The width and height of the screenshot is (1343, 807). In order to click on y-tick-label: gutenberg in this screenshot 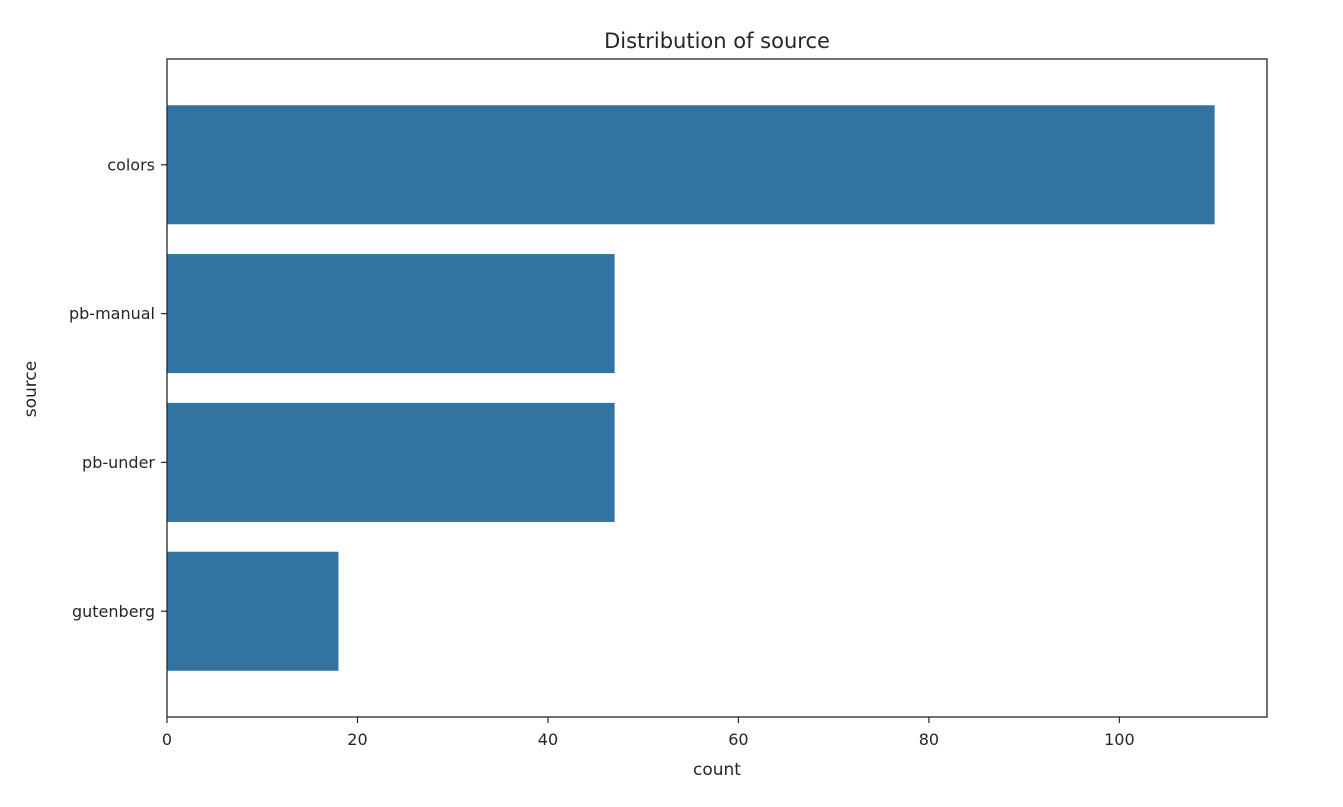, I will do `click(113, 611)`.